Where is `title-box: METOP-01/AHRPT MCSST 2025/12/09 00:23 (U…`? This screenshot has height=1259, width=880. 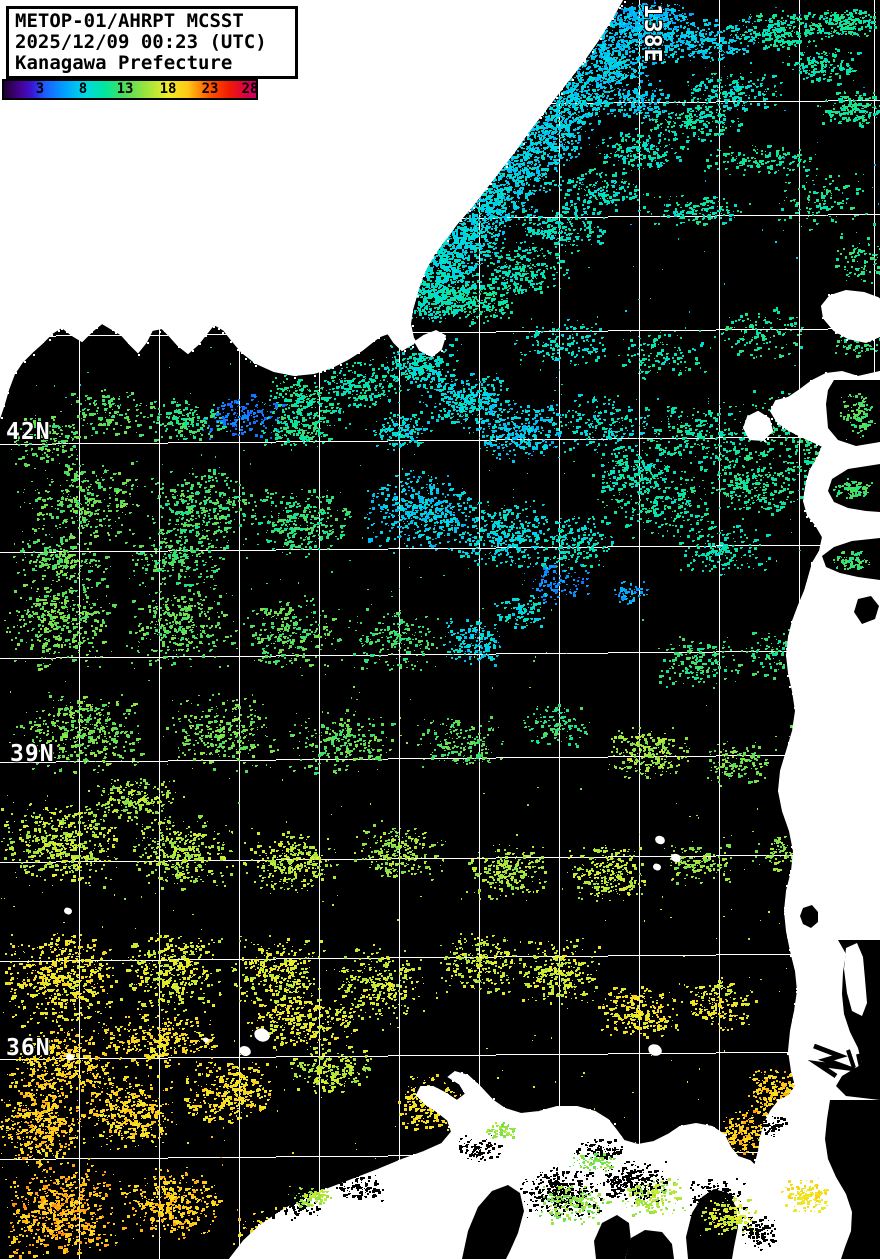
title-box: METOP-01/AHRPT MCSST 2025/12/09 00:23 (U… is located at coordinates (152, 42).